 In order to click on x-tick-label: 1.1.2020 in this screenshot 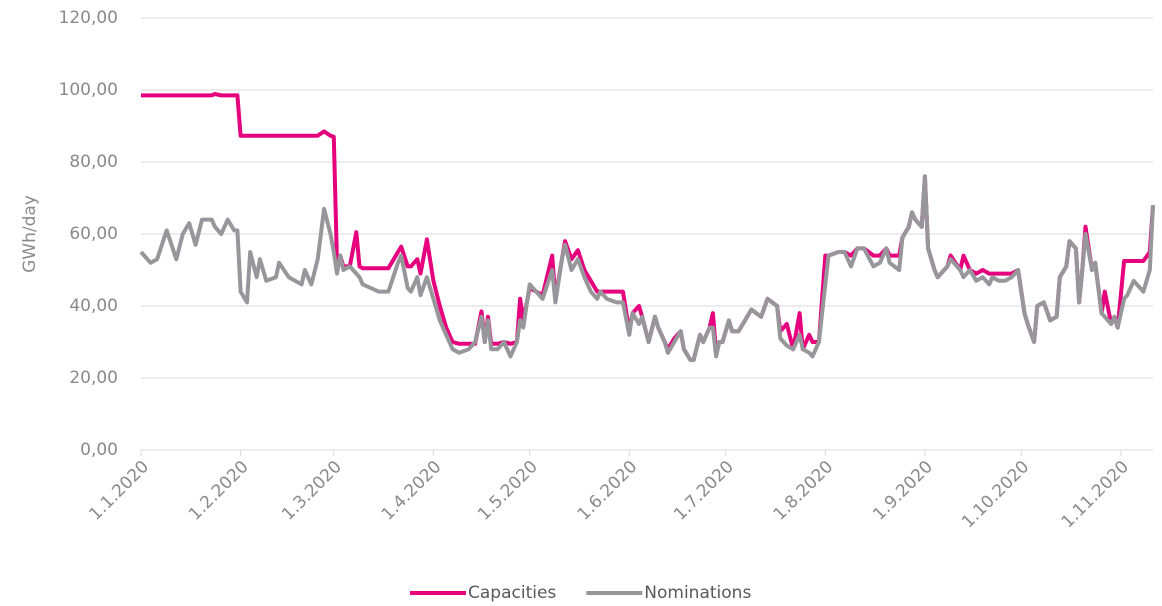, I will do `click(119, 491)`.